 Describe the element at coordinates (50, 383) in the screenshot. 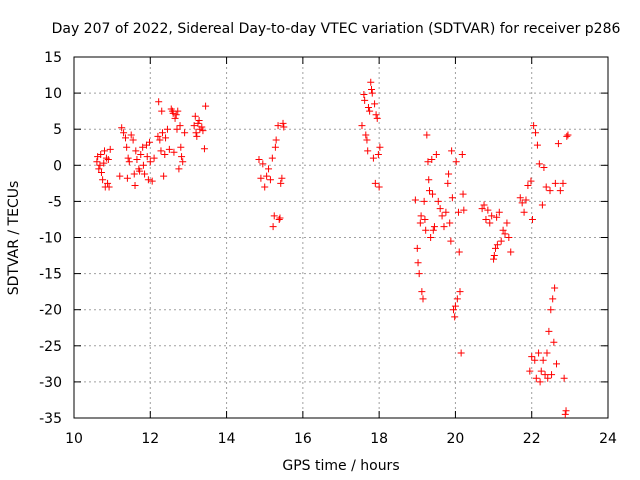

I see `y-tick-label: -30` at that location.